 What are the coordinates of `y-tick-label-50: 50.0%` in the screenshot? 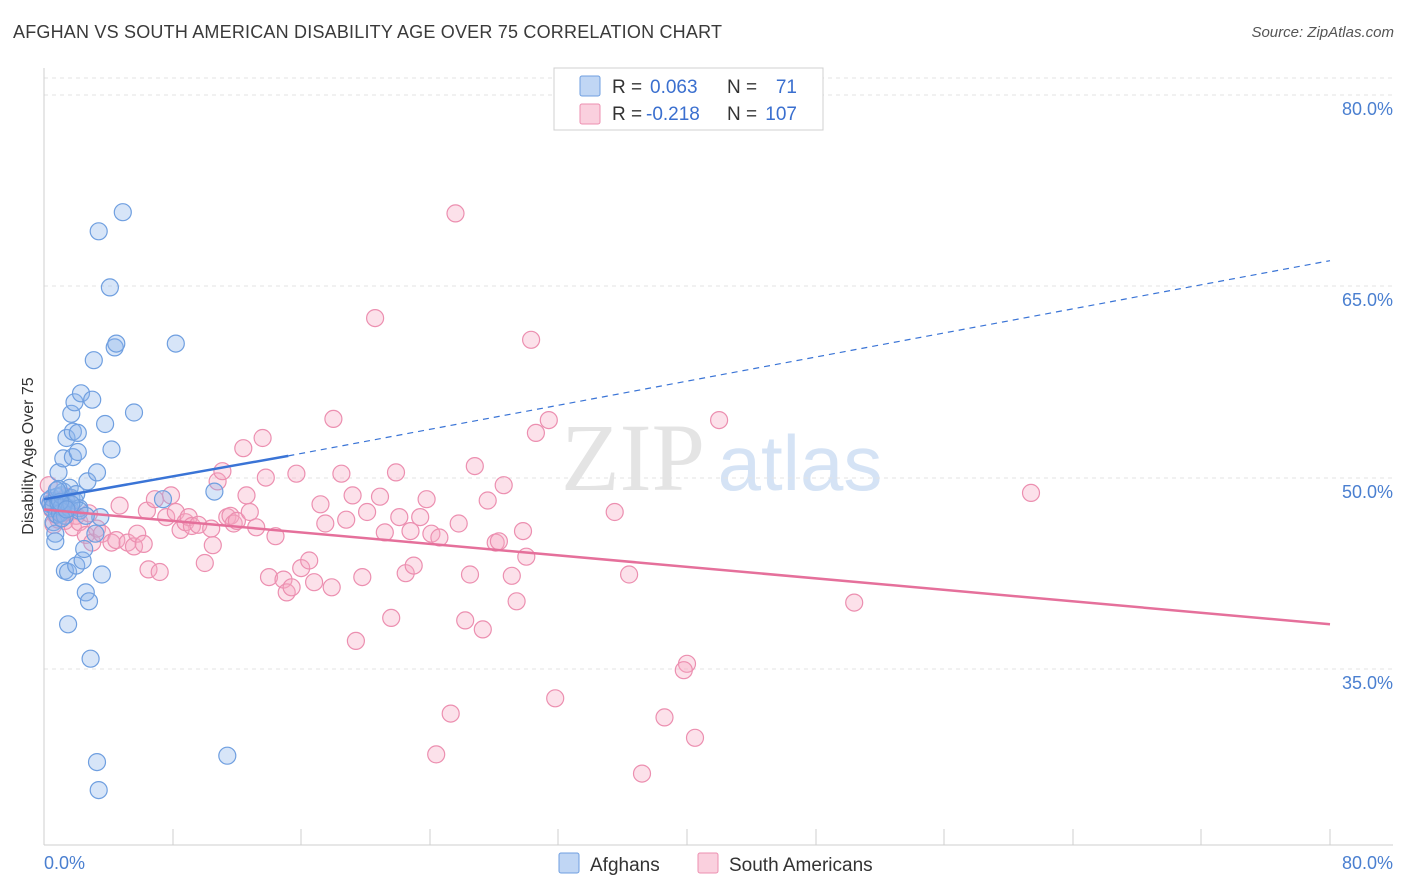 It's located at (1367, 492).